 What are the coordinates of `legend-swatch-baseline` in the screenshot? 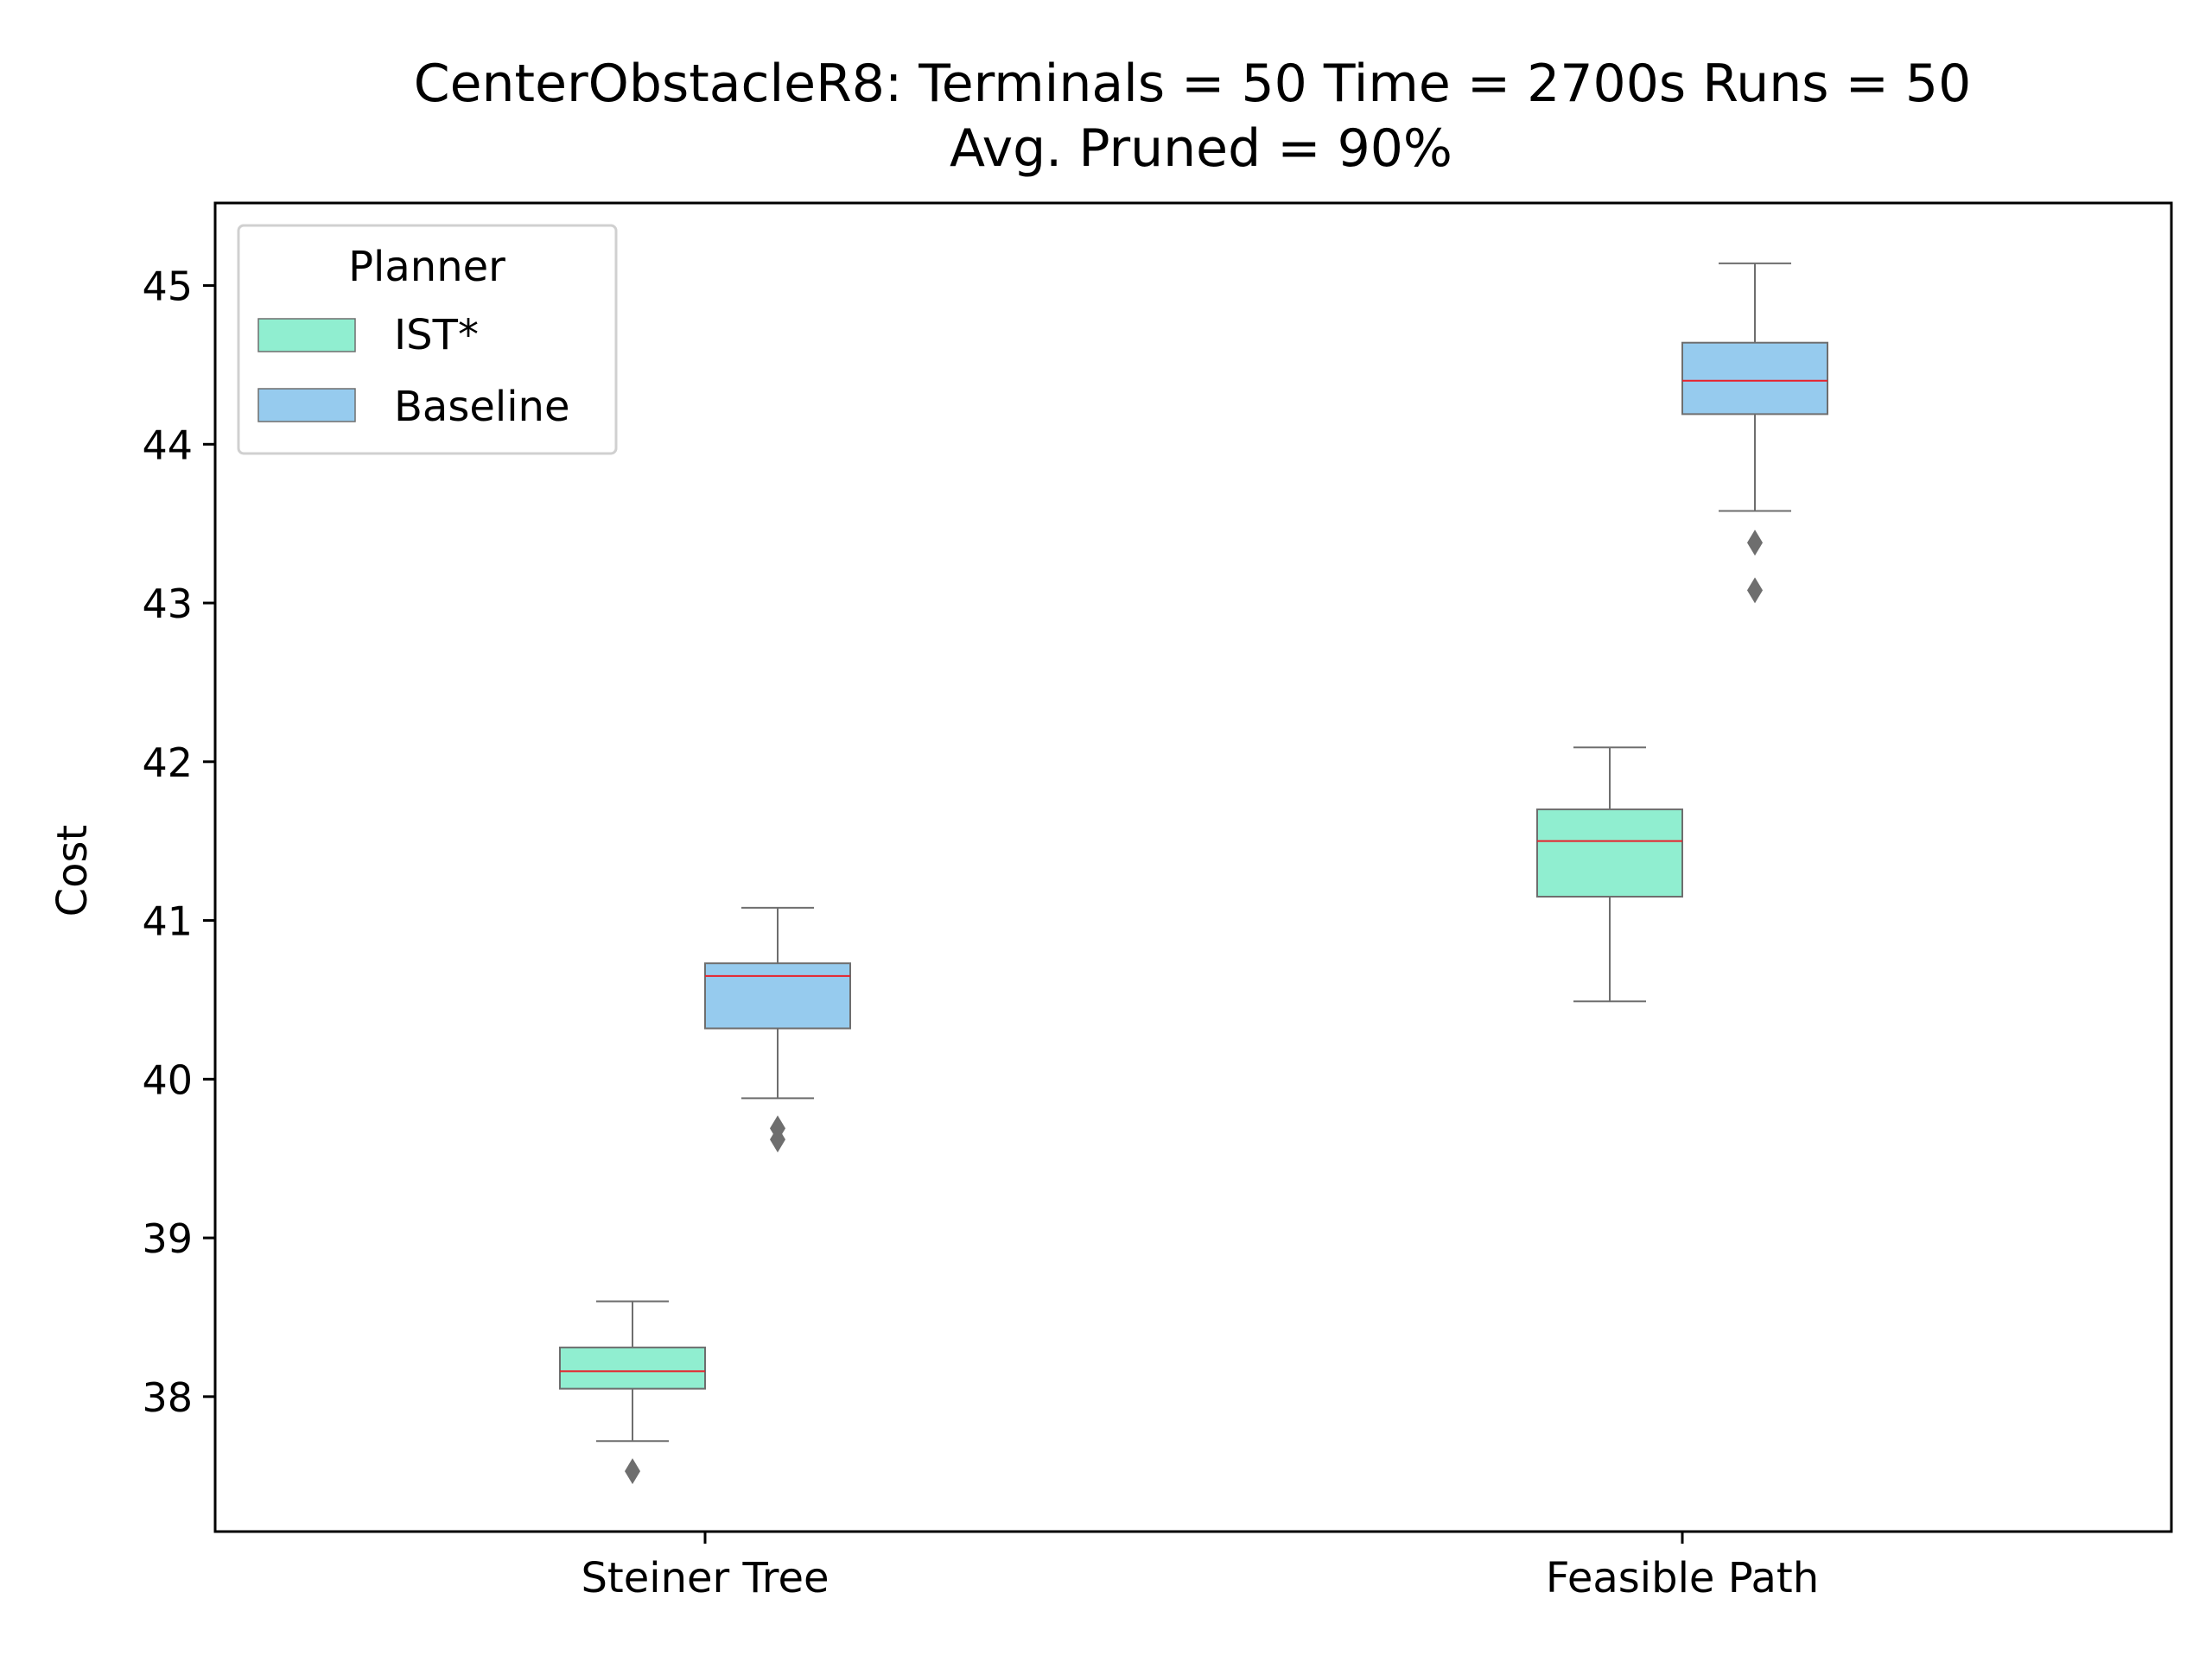 It's located at (306, 405).